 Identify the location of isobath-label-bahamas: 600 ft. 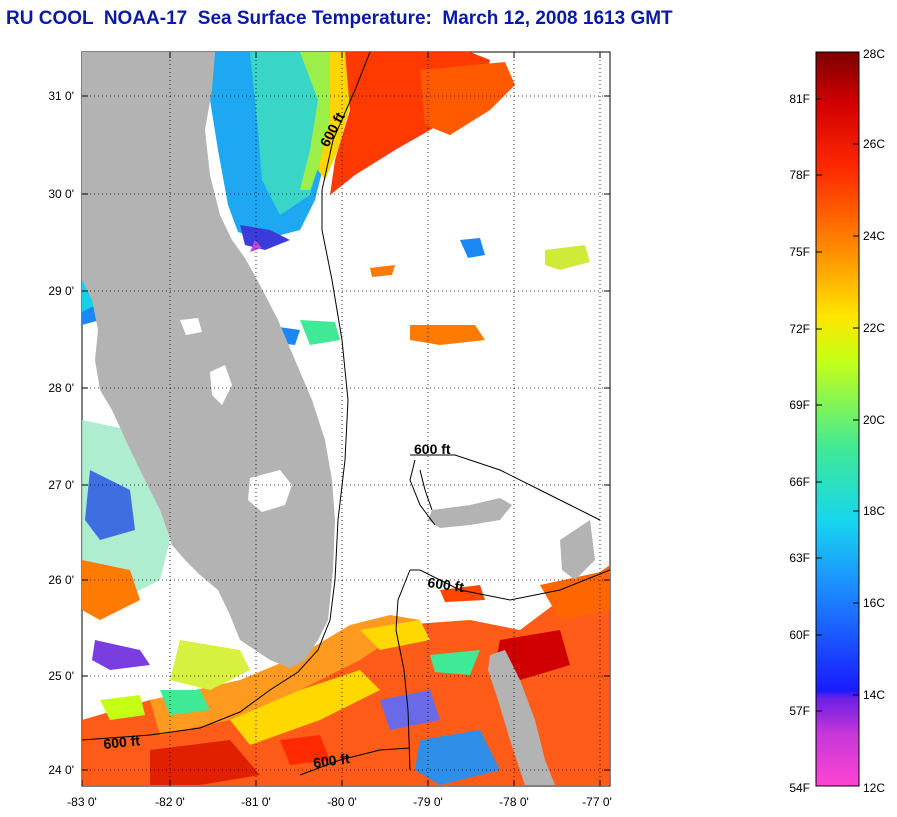
(432, 449).